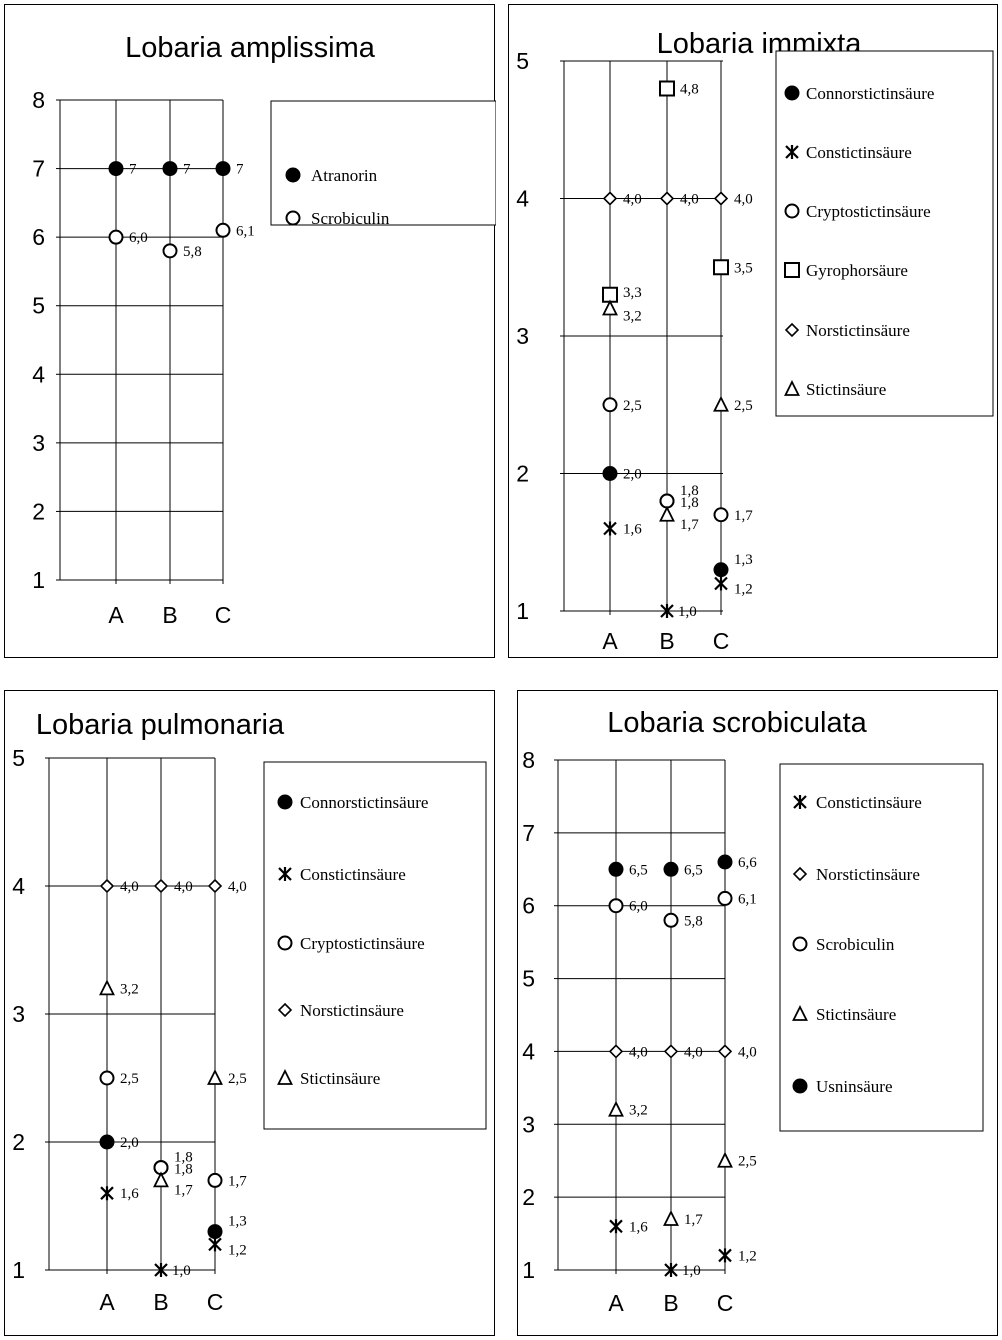 This screenshot has height=1340, width=1002. What do you see at coordinates (632, 293) in the screenshot?
I see `data-label: 3,3` at bounding box center [632, 293].